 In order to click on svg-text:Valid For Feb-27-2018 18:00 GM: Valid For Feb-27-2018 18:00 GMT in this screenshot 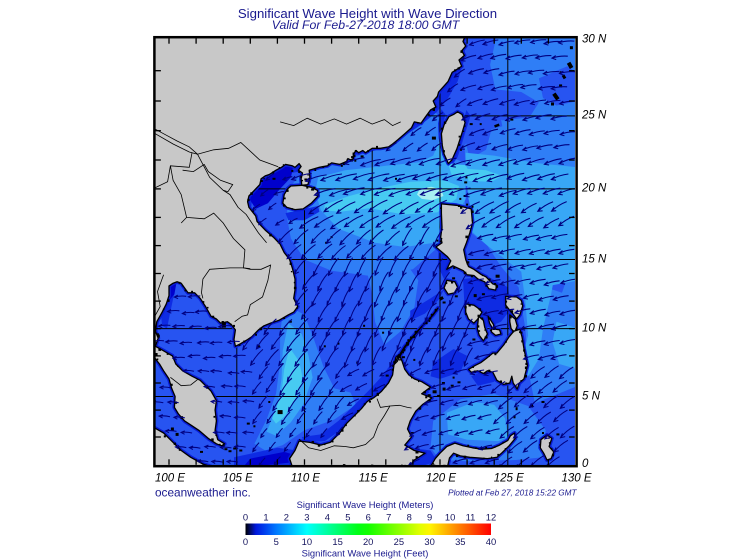, I will do `click(366, 25)`.